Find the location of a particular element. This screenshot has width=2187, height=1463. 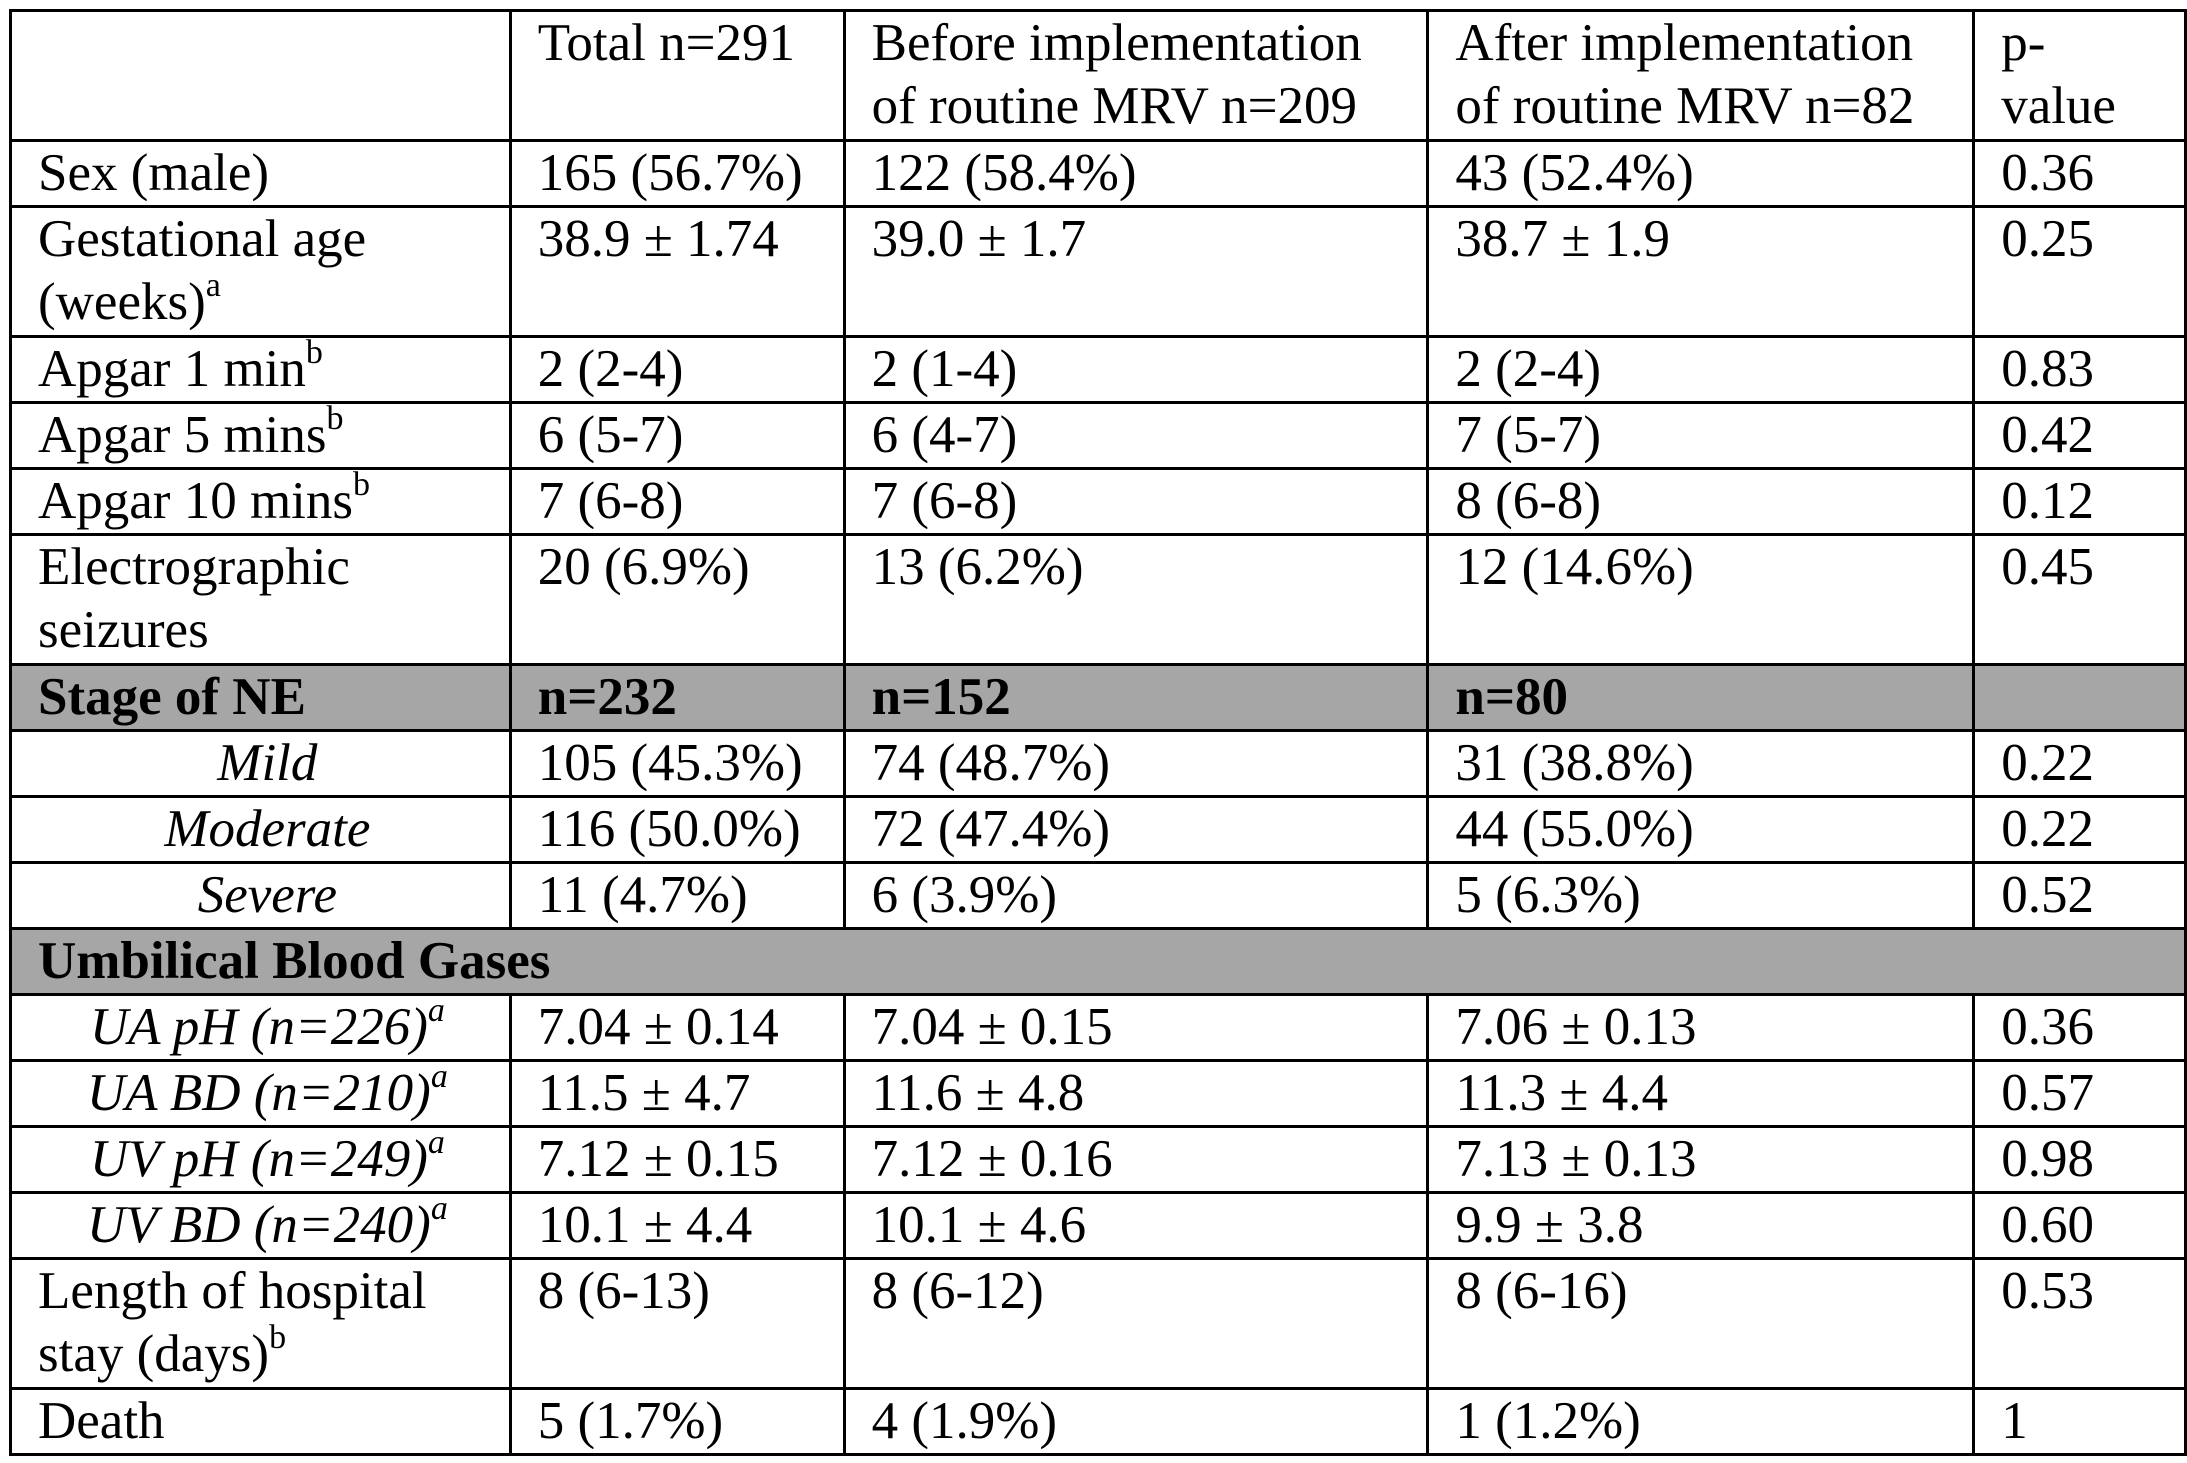

row-label: Apgar 1 minb is located at coordinates (260, 369).